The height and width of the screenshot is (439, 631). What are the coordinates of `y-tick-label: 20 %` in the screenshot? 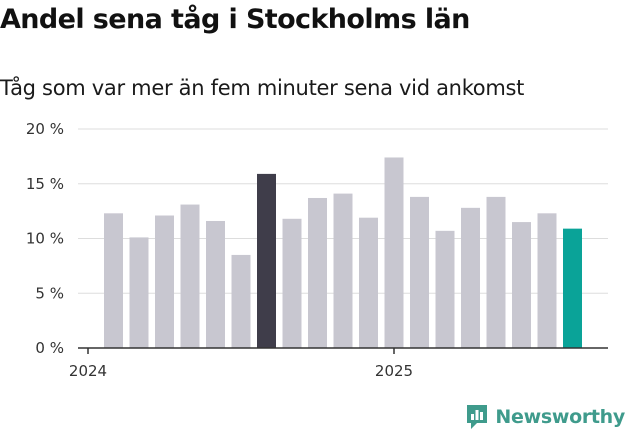 It's located at (45, 129).